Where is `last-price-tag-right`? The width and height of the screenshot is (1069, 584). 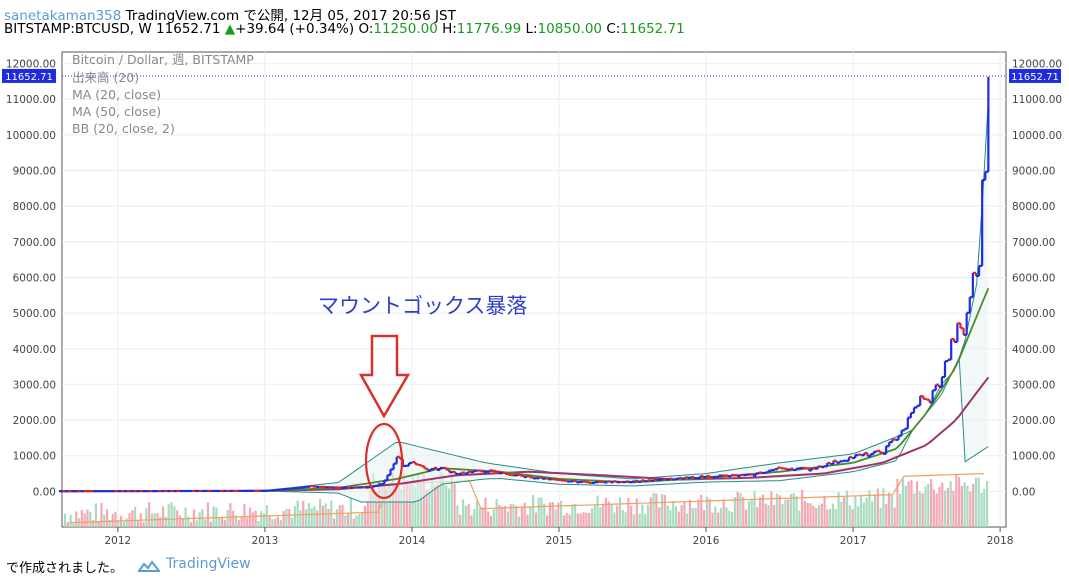 last-price-tag-right is located at coordinates (1035, 75).